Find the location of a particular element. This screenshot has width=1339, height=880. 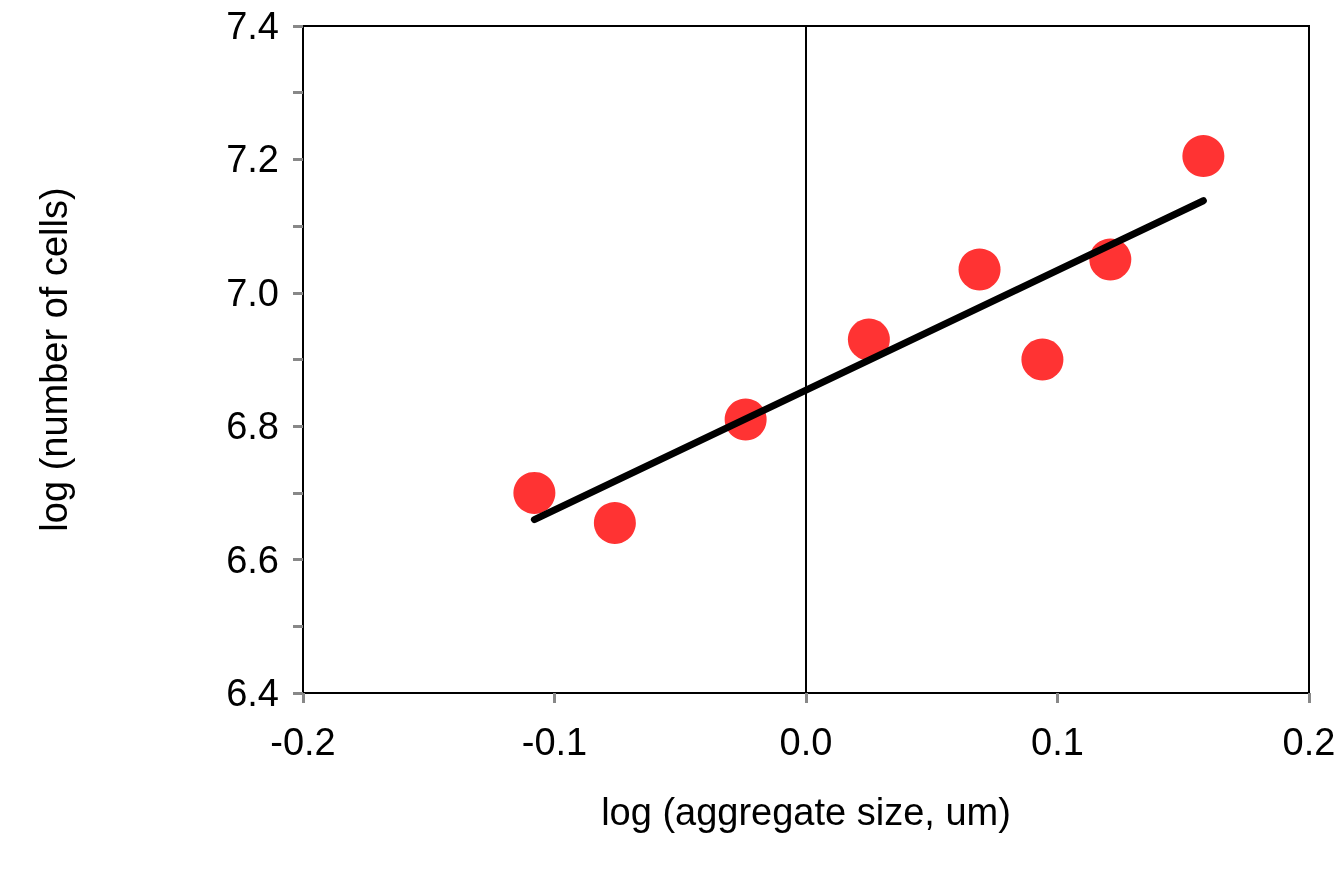

x-tick-label: 0.0 is located at coordinates (806, 742).